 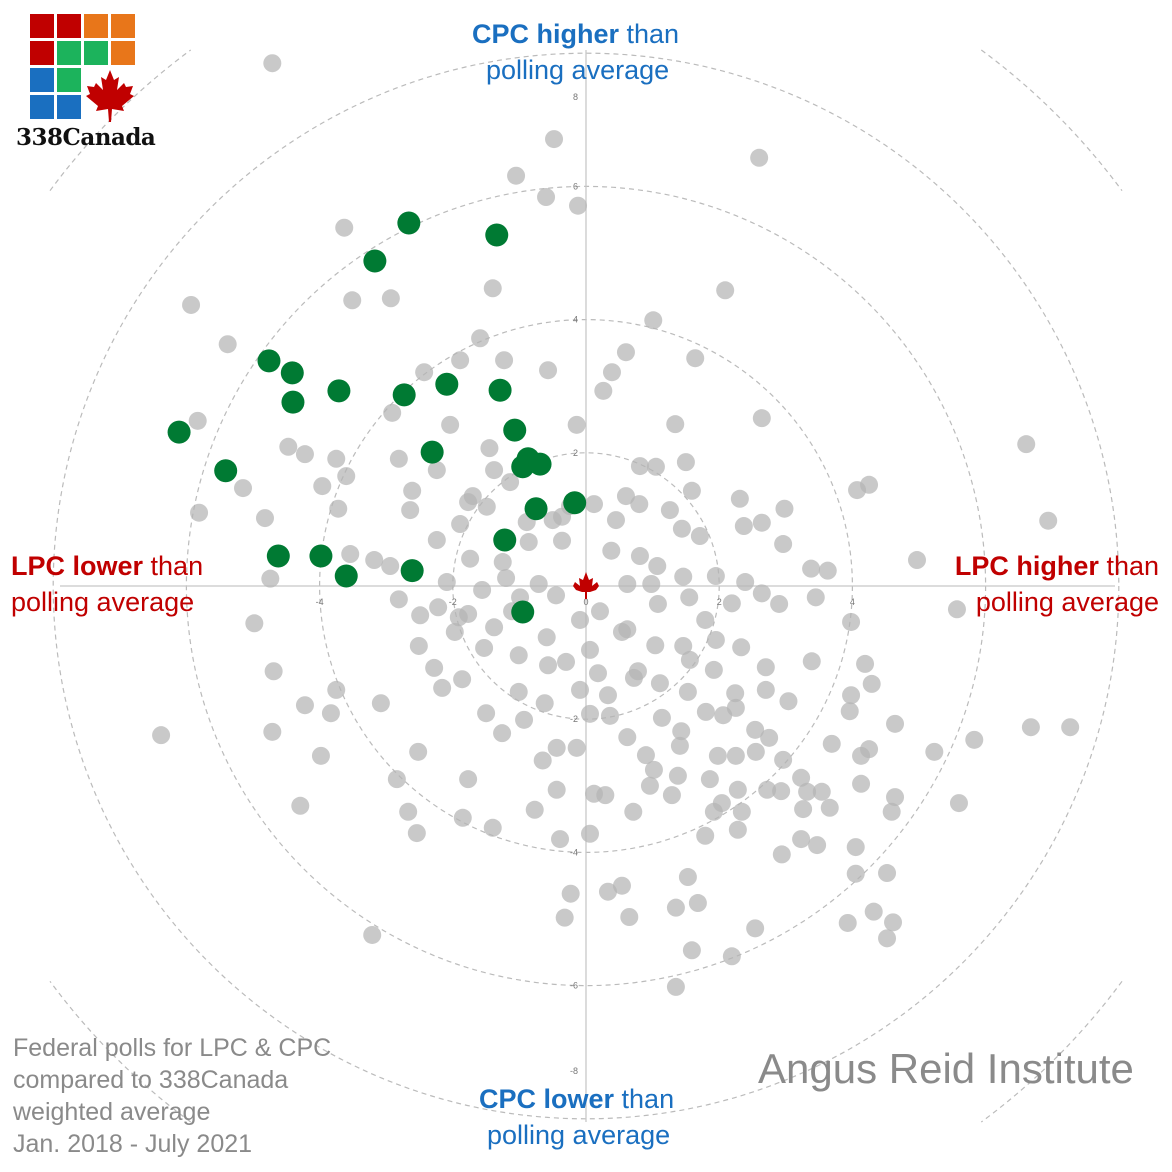 What do you see at coordinates (574, 719) in the screenshot?
I see `y-tick-label: -2` at bounding box center [574, 719].